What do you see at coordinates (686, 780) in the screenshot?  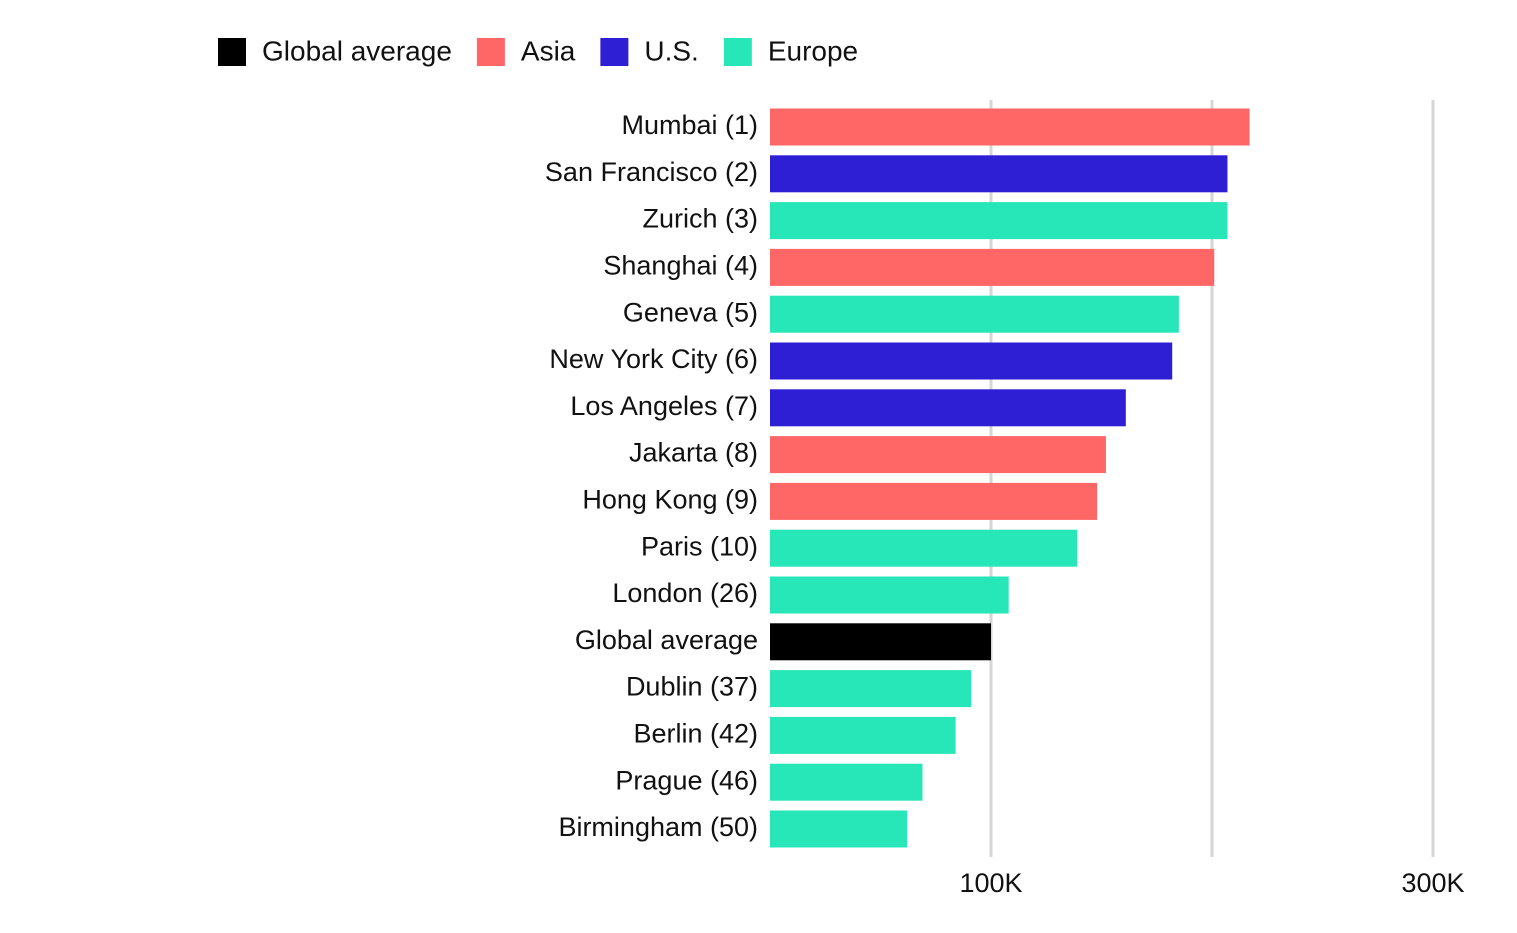 I see `y-tick-label: Prague (46)` at bounding box center [686, 780].